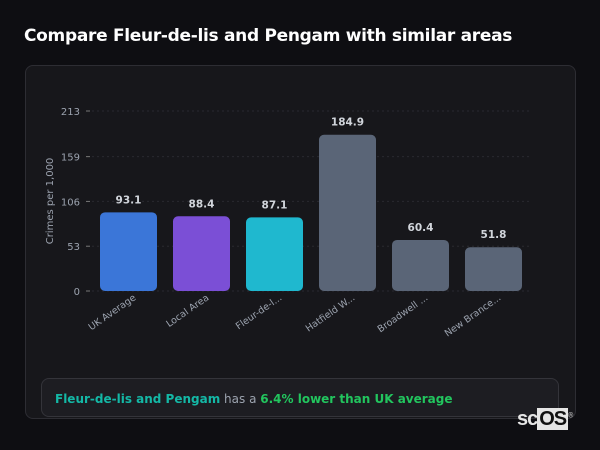 This screenshot has width=600, height=450. What do you see at coordinates (240, 399) in the screenshot?
I see `summary-middle: has a` at bounding box center [240, 399].